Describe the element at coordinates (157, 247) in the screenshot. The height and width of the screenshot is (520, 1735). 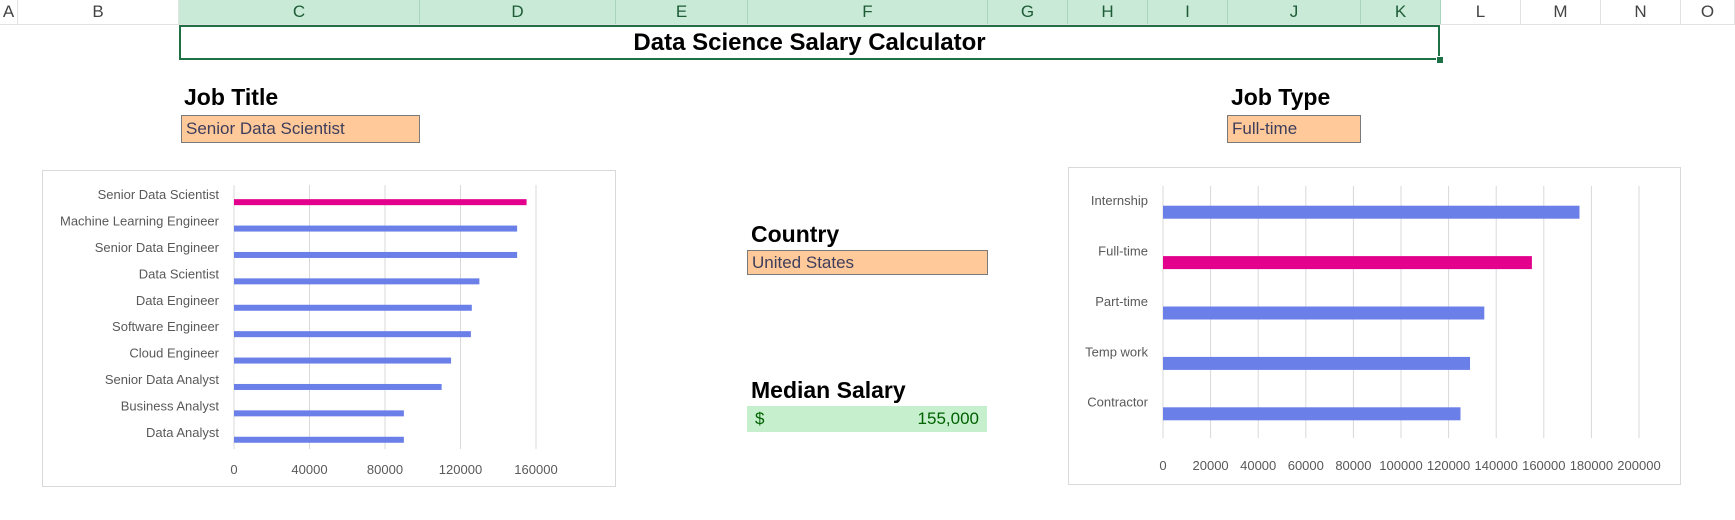
I see `job-title-chart-category-label: Senior Data Engineer` at that location.